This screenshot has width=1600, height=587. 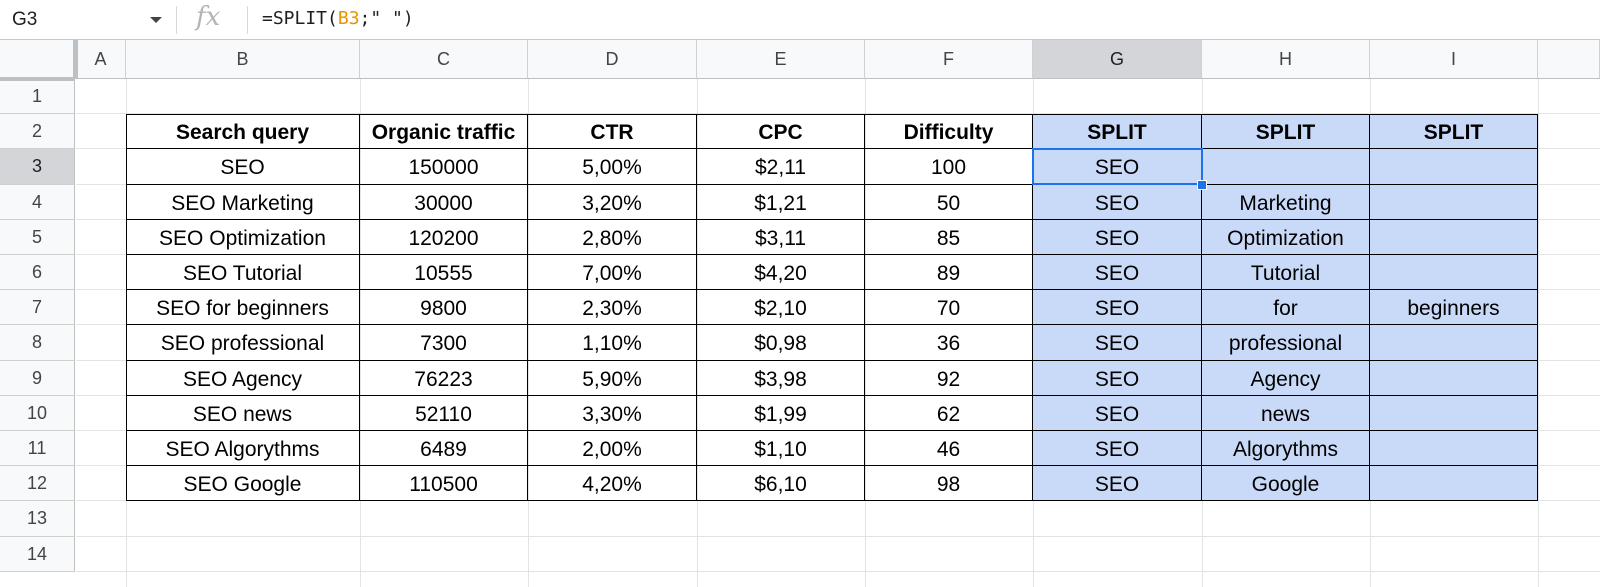 I want to click on table-cell: $1,21, so click(x=781, y=202).